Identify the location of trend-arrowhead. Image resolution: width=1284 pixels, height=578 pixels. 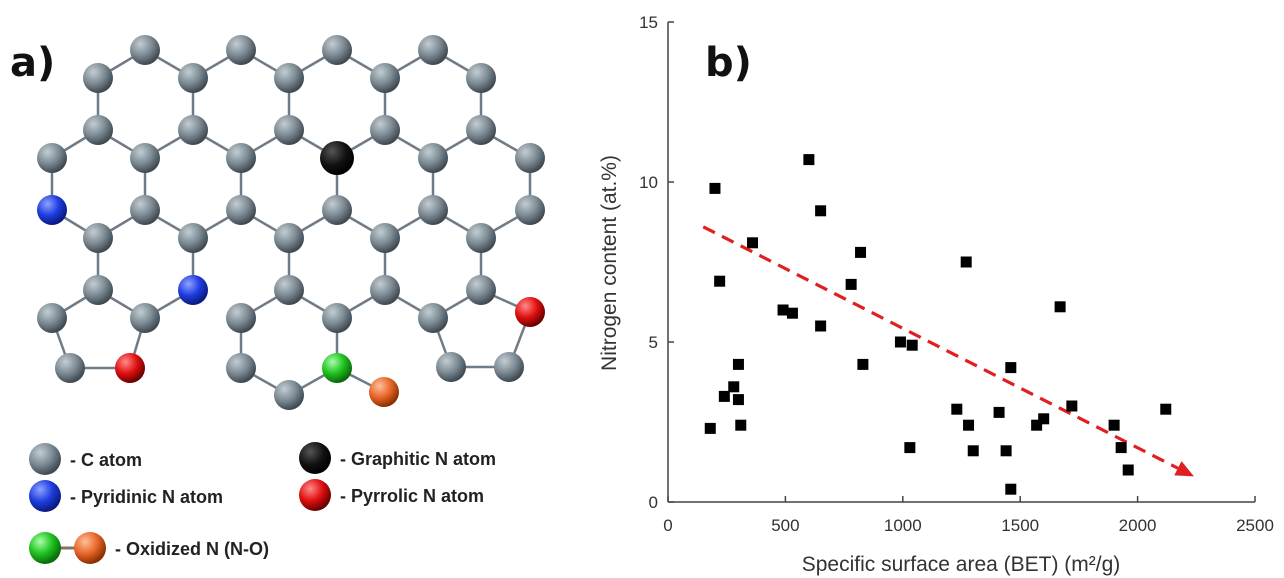
(1184, 469).